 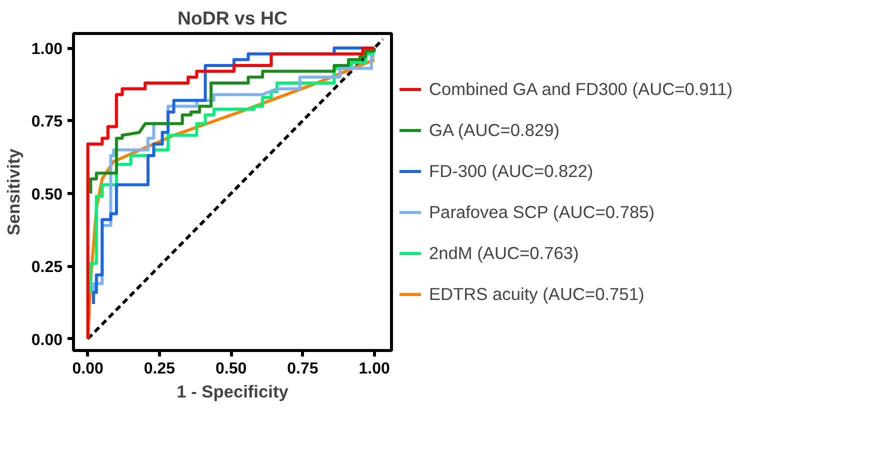 I want to click on y-axis-title: Sensitivity, so click(x=13, y=192).